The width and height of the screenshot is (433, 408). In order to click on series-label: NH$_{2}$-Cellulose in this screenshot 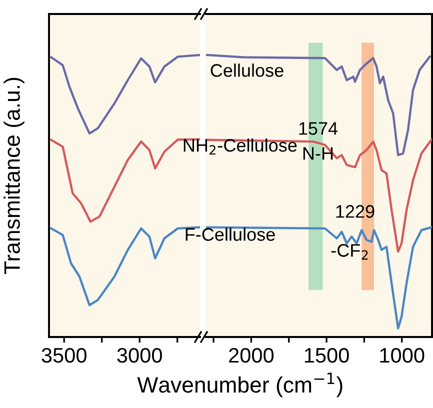, I will do `click(240, 146)`.